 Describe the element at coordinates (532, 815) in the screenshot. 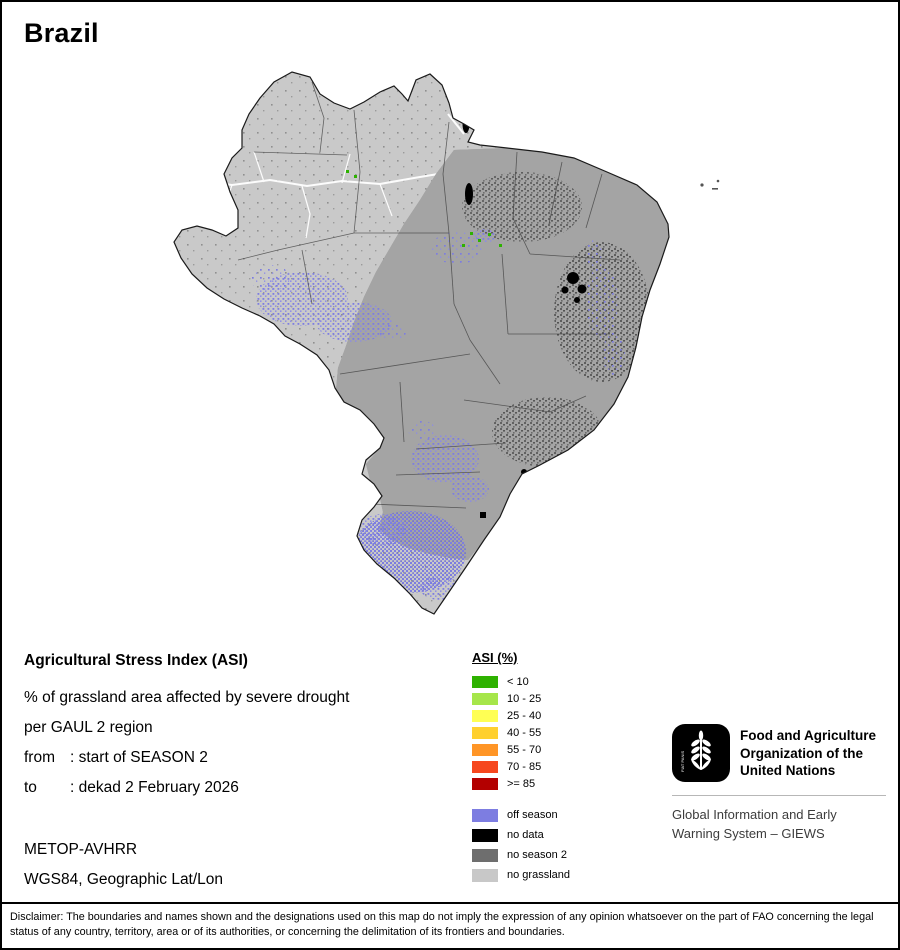

I see `legend-label: off season` at that location.